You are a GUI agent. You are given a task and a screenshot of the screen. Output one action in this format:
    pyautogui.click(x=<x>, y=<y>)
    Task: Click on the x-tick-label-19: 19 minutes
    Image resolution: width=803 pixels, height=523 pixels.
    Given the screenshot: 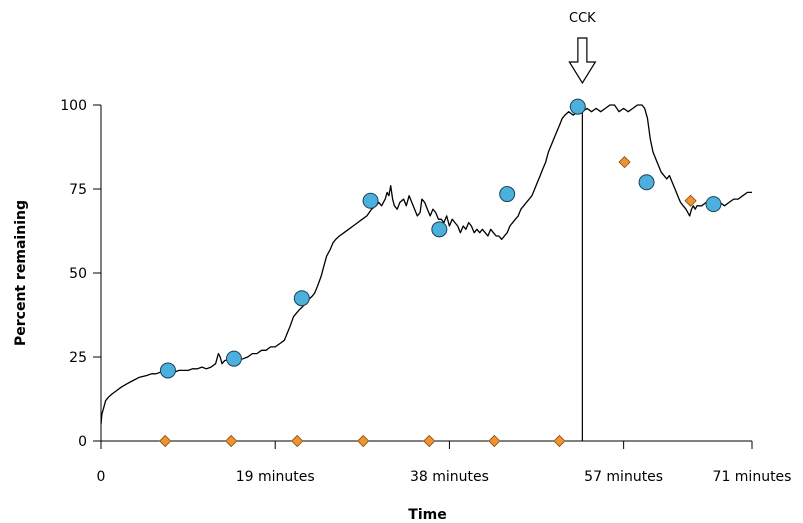 What is the action you would take?
    pyautogui.click(x=275, y=477)
    